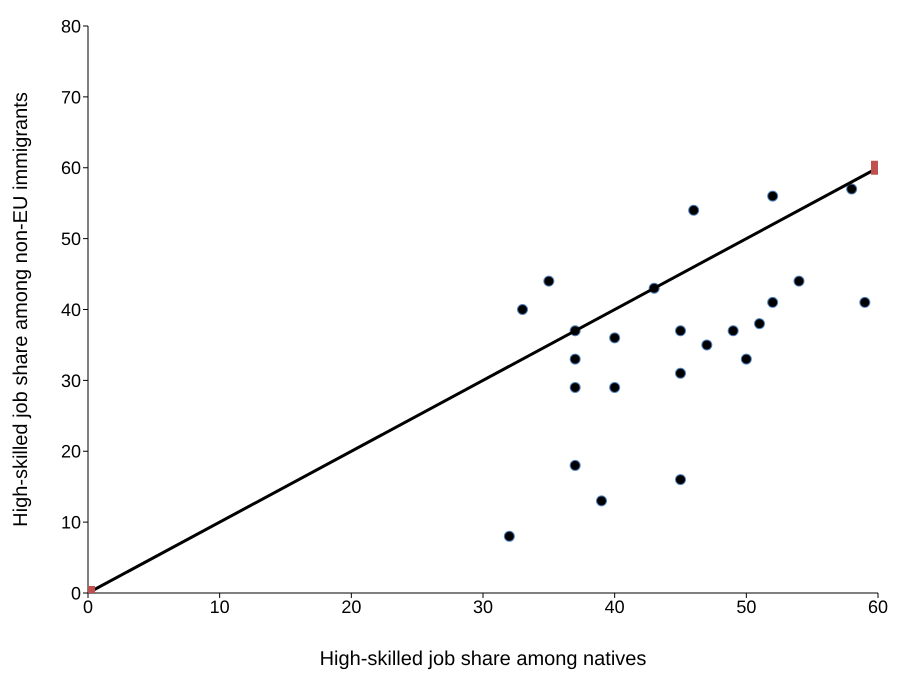 This screenshot has width=904, height=680. What do you see at coordinates (88, 606) in the screenshot?
I see `x-tick-label: 0` at bounding box center [88, 606].